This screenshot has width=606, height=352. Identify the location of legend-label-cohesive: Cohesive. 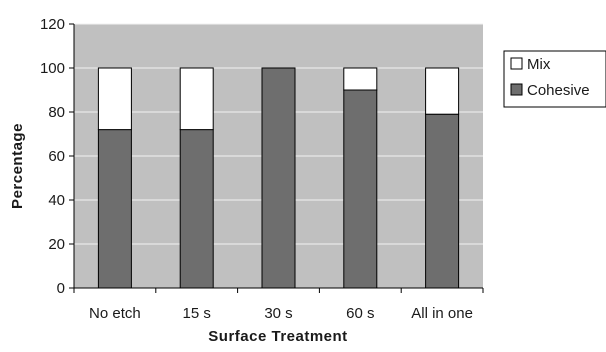
(558, 90).